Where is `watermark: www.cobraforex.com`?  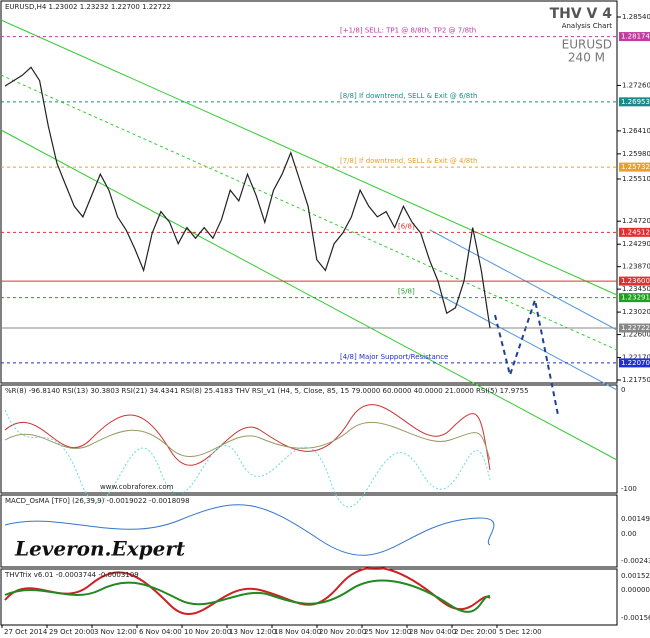
watermark: www.cobraforex.com is located at coordinates (137, 487).